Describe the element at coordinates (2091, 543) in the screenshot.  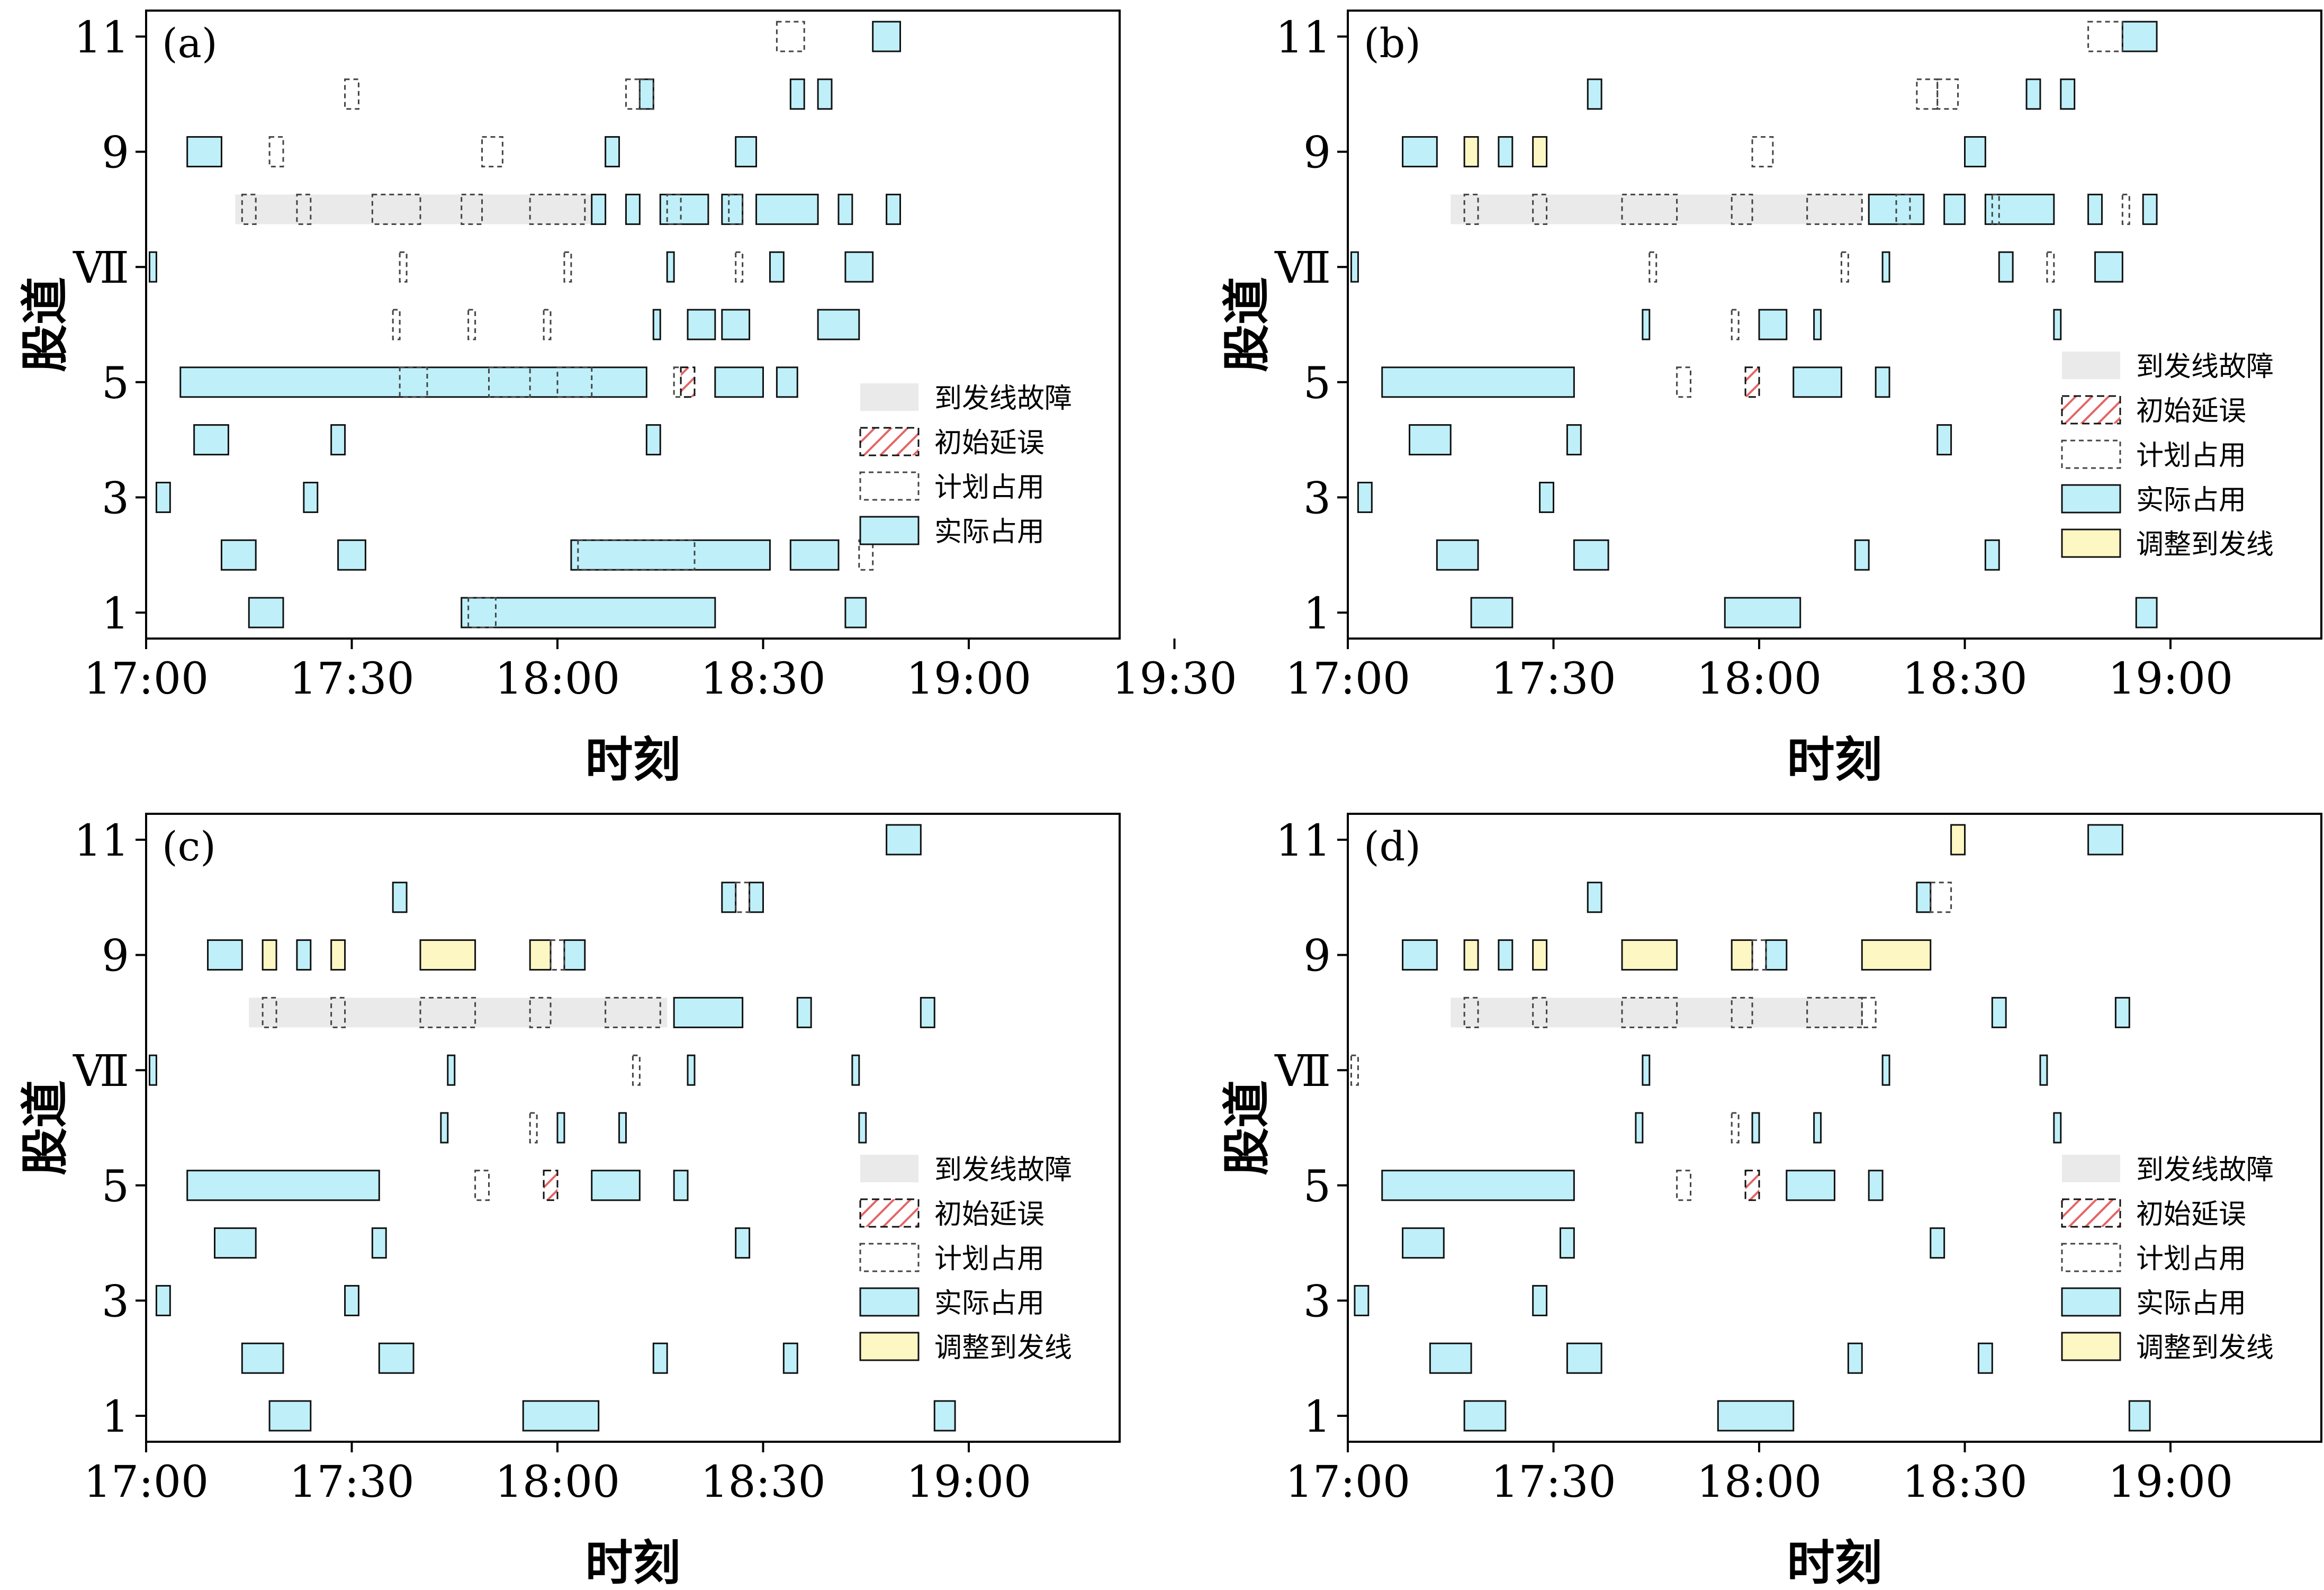
I see `legend-swatch-adjusted` at that location.